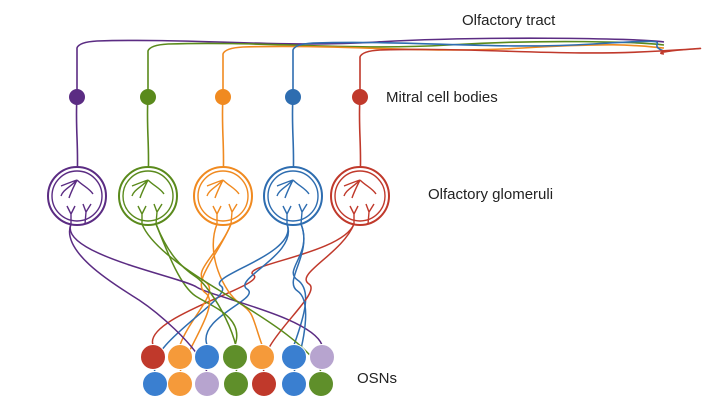 Image resolution: width=720 pixels, height=419 pixels. Describe the element at coordinates (77, 196) in the screenshot. I see `glomerulus-purple` at that location.